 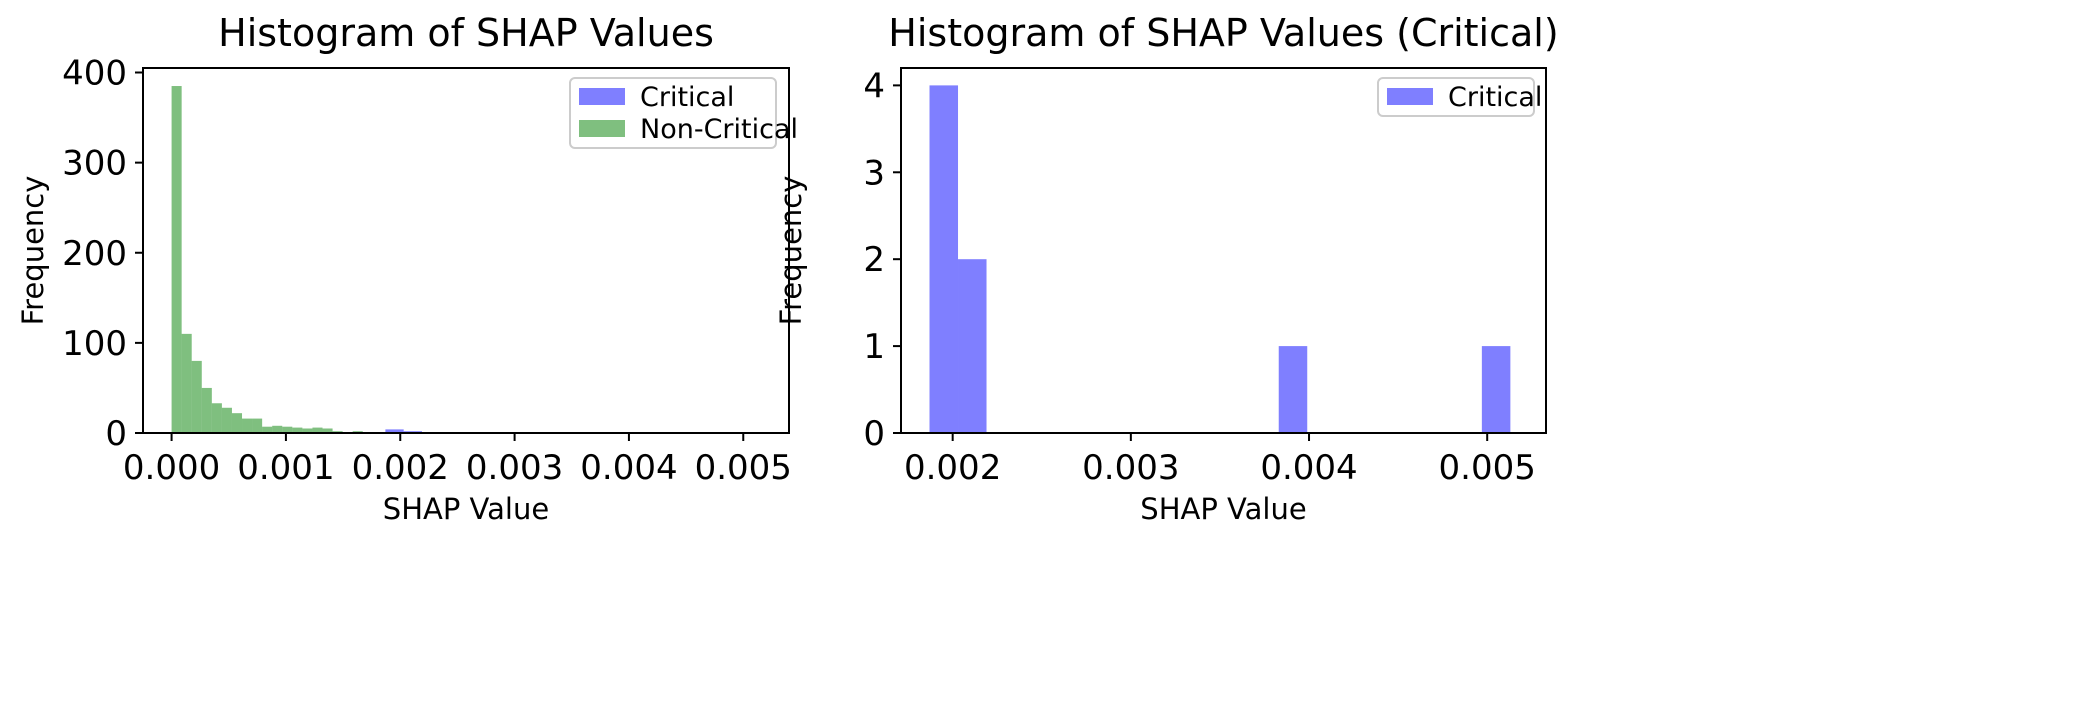 I want to click on y-tick-label: 400, so click(x=94, y=74).